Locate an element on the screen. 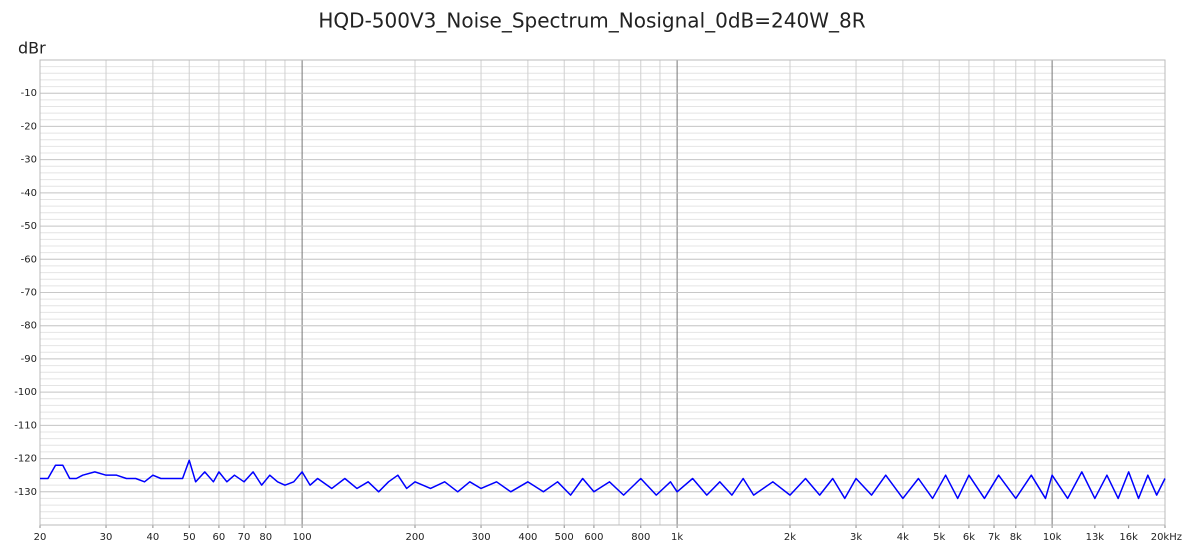 Image resolution: width=1185 pixels, height=548 pixels. x-tick-label: 400 is located at coordinates (527, 537).